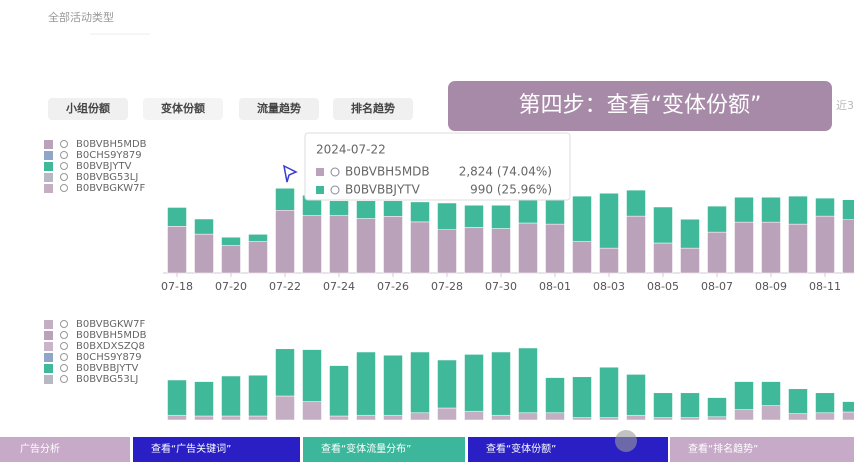 This screenshot has width=854, height=462. Describe the element at coordinates (393, 286) in the screenshot. I see `x-tick-label: 07-26` at that location.